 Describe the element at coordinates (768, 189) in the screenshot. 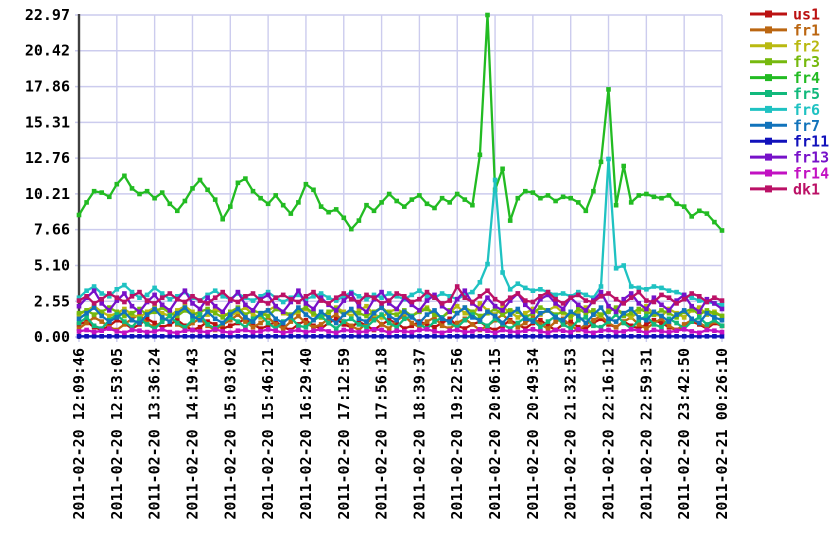

I see `legend-marker-dk1` at that location.